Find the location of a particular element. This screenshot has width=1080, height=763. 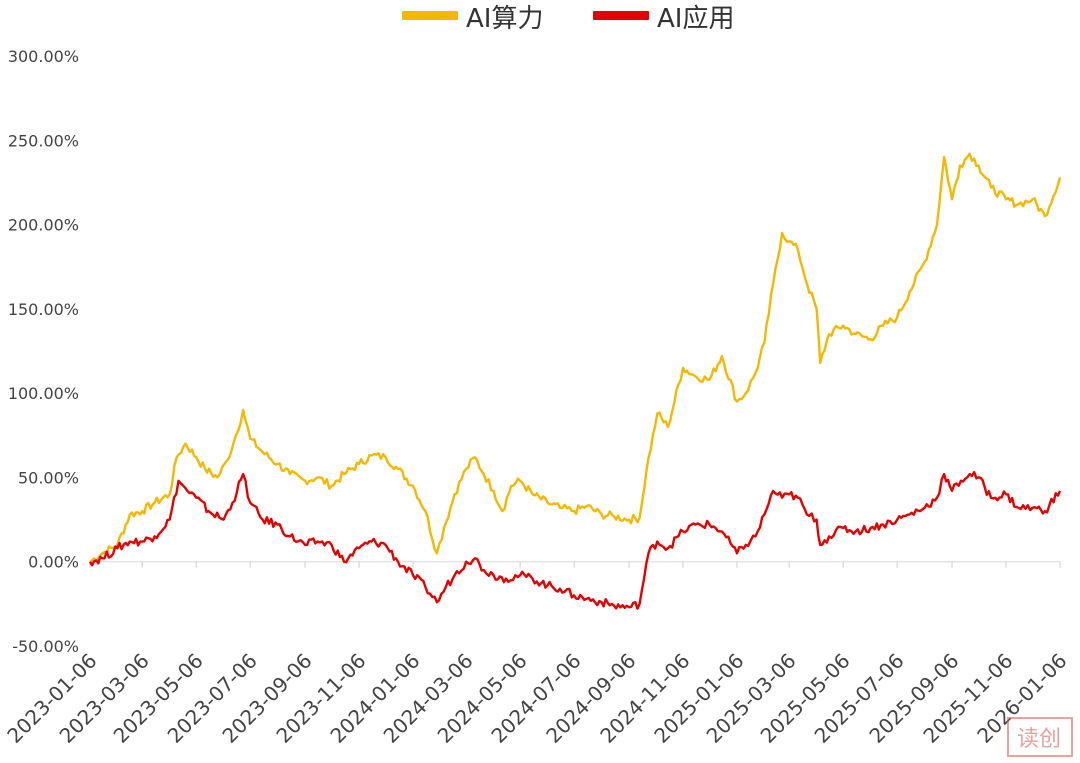

legend-item-ai-compute: AI算力 is located at coordinates (472, 19).